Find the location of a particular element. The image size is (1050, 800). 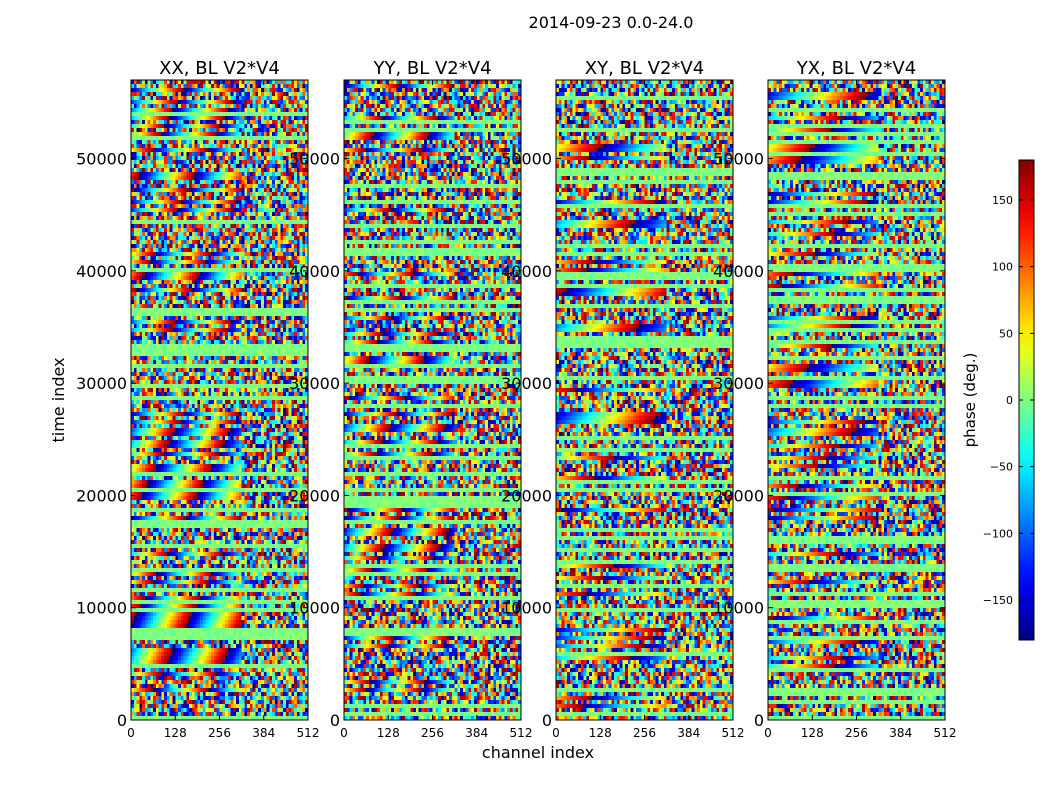

colorbar-tick-label: −100 is located at coordinates (998, 533).